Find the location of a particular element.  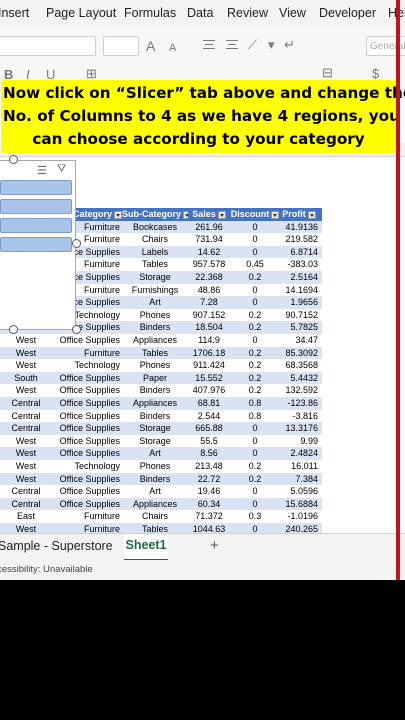

cell-profit: 13.3176 is located at coordinates (301, 428).